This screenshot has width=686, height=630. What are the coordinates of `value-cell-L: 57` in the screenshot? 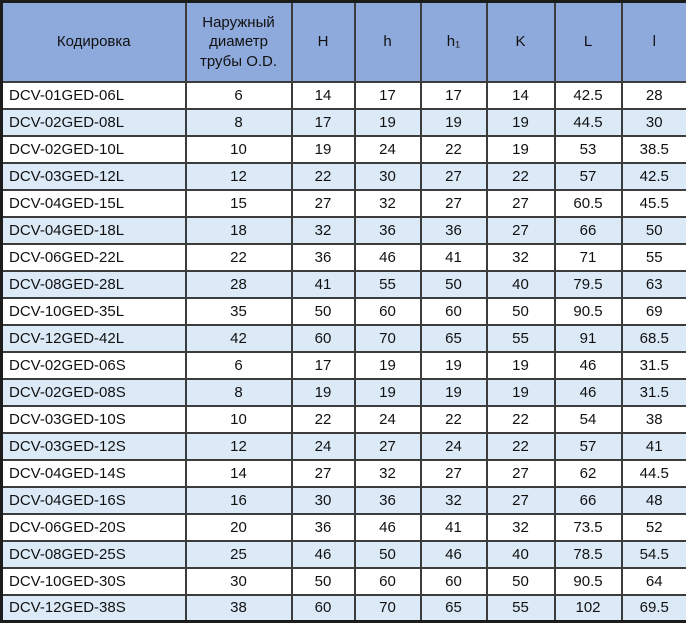 It's located at (588, 176).